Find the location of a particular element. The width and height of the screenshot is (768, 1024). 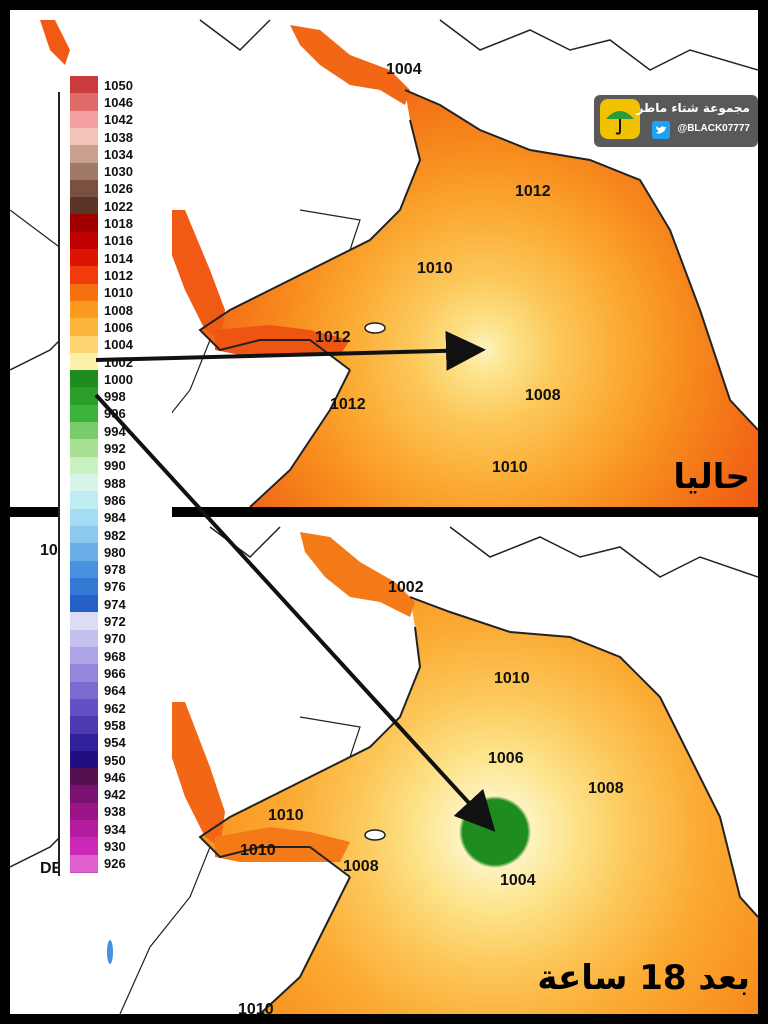

legend-label: 976 is located at coordinates (115, 587).